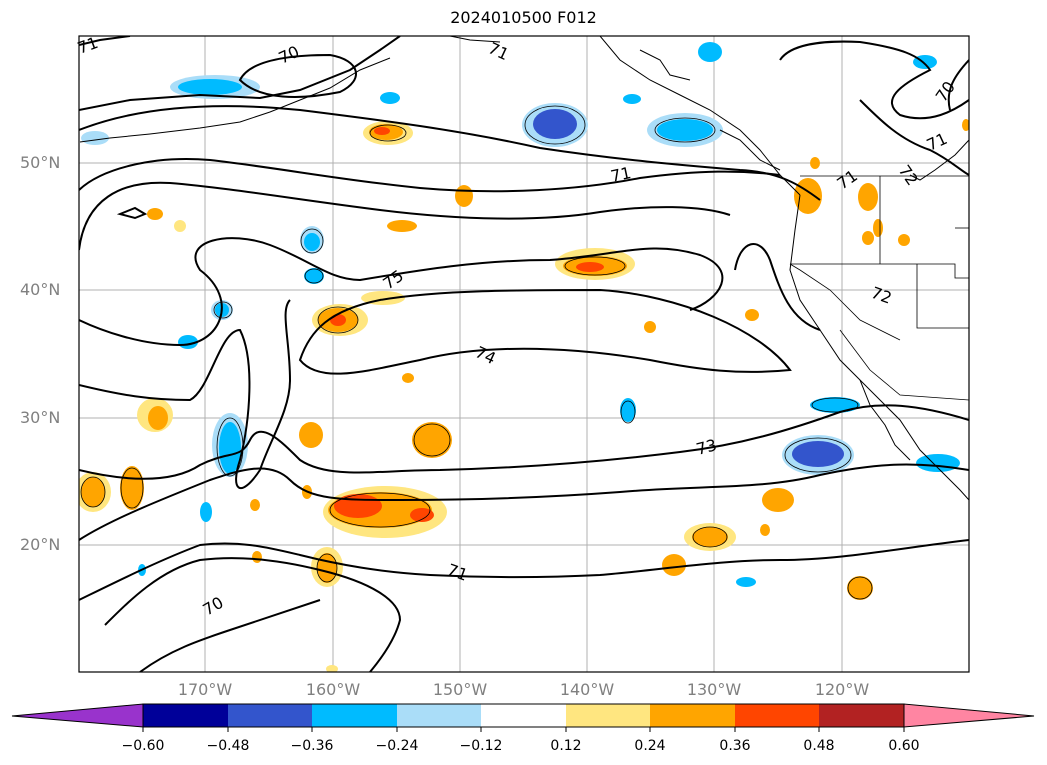 This screenshot has width=1047, height=765. I want to click on colorbar-tick-label: 0.12, so click(566, 746).